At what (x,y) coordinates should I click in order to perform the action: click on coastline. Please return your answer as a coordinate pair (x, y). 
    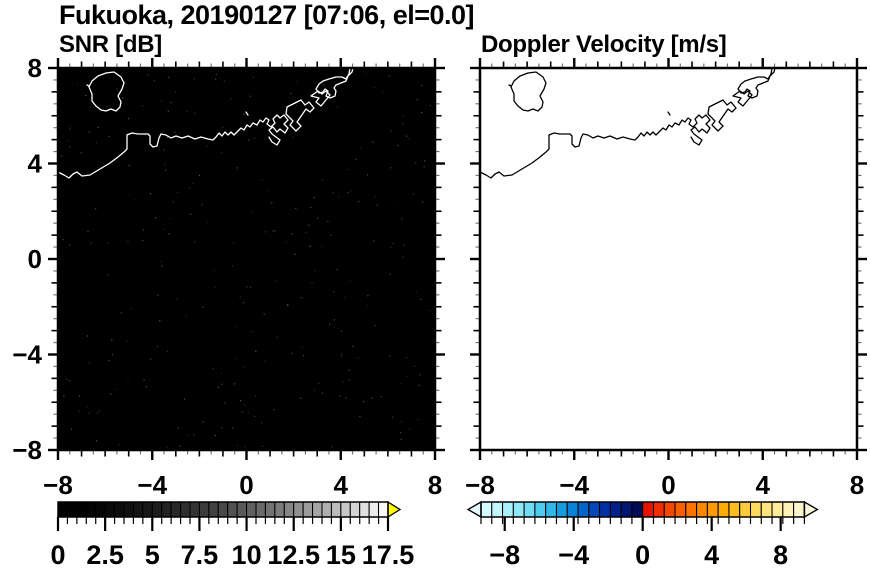
    Looking at the image, I should click on (627, 123).